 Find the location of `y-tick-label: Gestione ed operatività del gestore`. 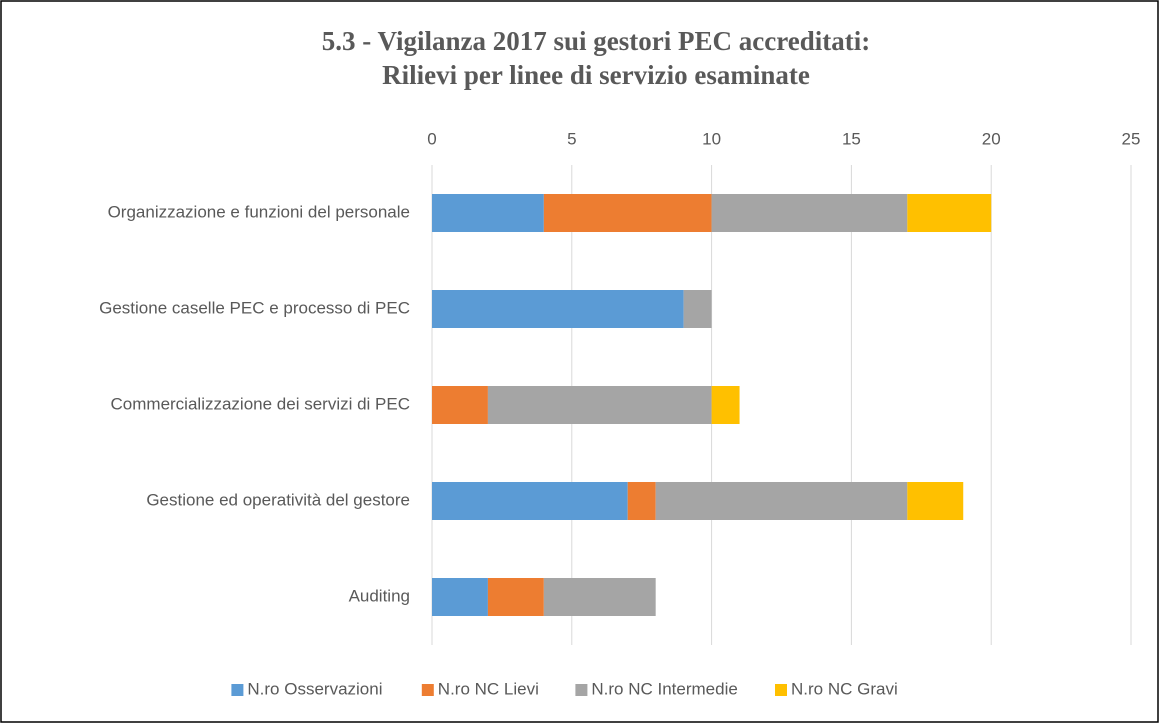

y-tick-label: Gestione ed operatività del gestore is located at coordinates (278, 499).